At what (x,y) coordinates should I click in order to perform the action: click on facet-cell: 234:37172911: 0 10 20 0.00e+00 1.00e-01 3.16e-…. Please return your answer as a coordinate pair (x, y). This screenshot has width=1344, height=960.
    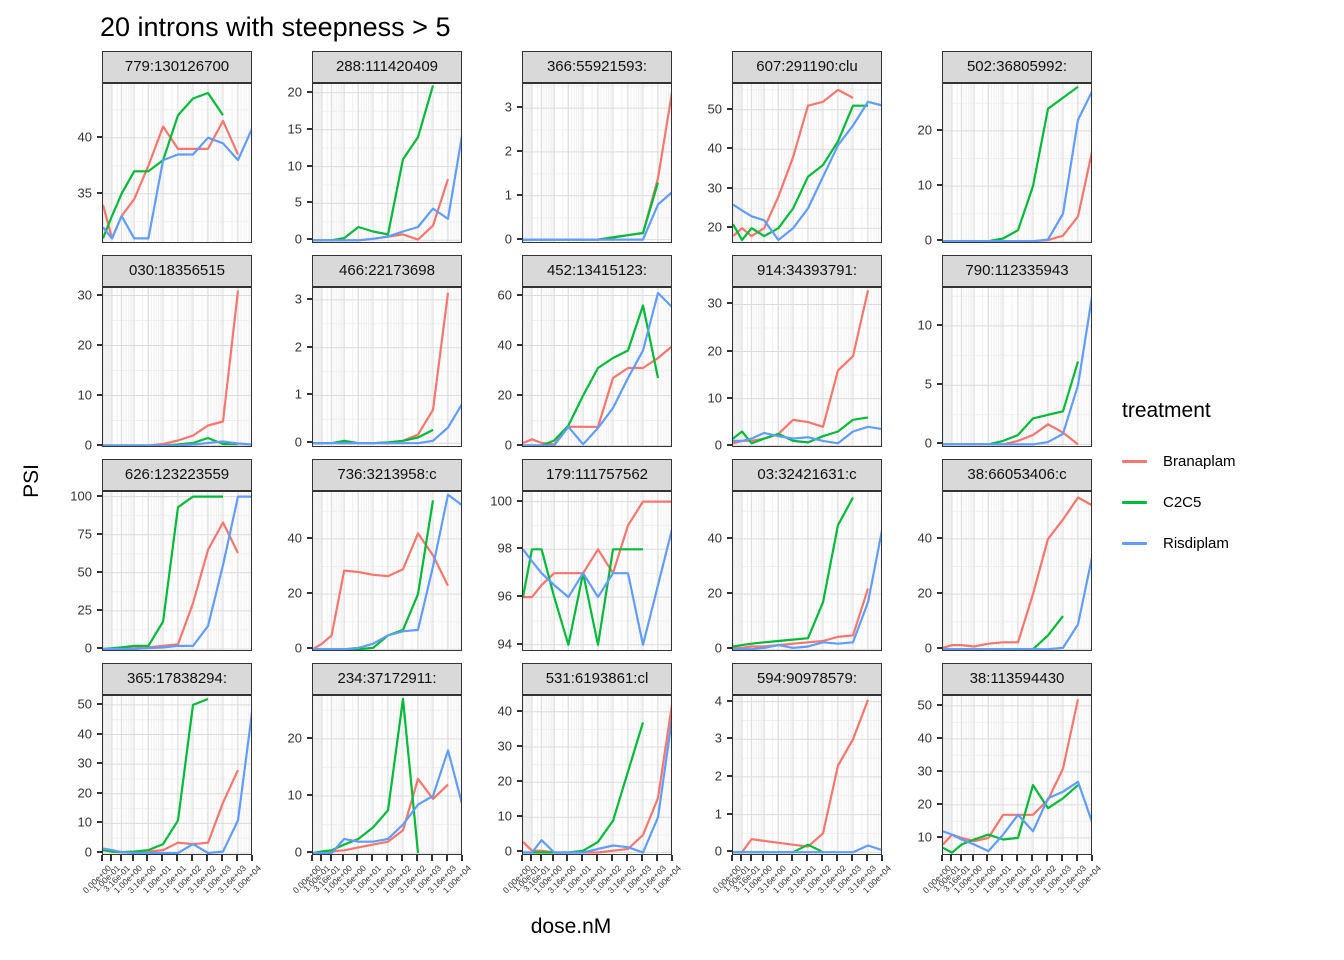
    Looking at the image, I should click on (365, 787).